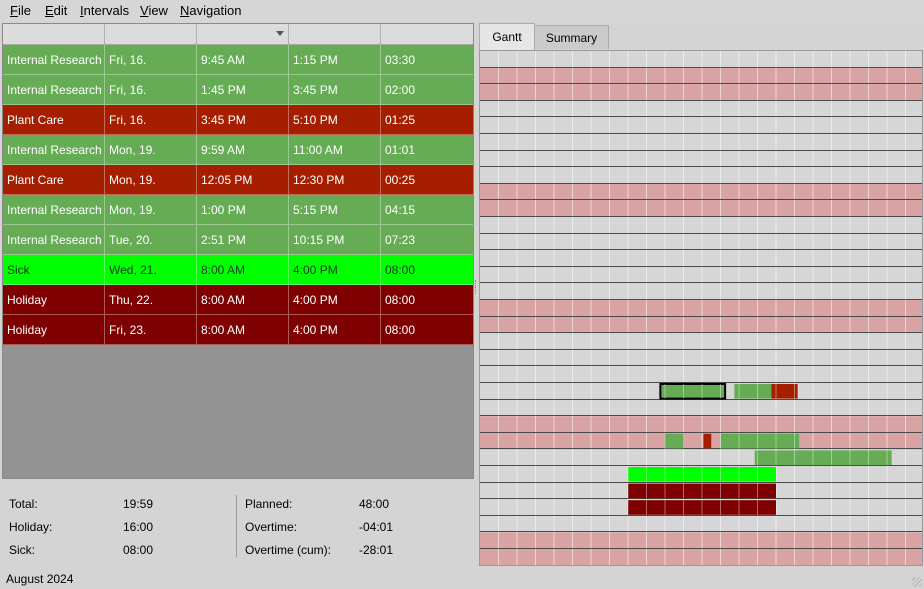 This screenshot has height=589, width=924. I want to click on summary-divider, so click(236, 526).